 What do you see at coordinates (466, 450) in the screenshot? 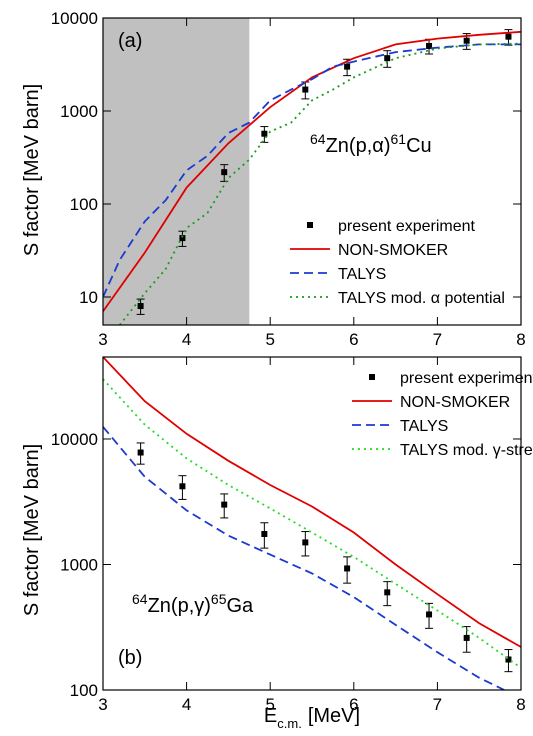
I see `legend-label: TALYS mod. γ-strength` at bounding box center [466, 450].